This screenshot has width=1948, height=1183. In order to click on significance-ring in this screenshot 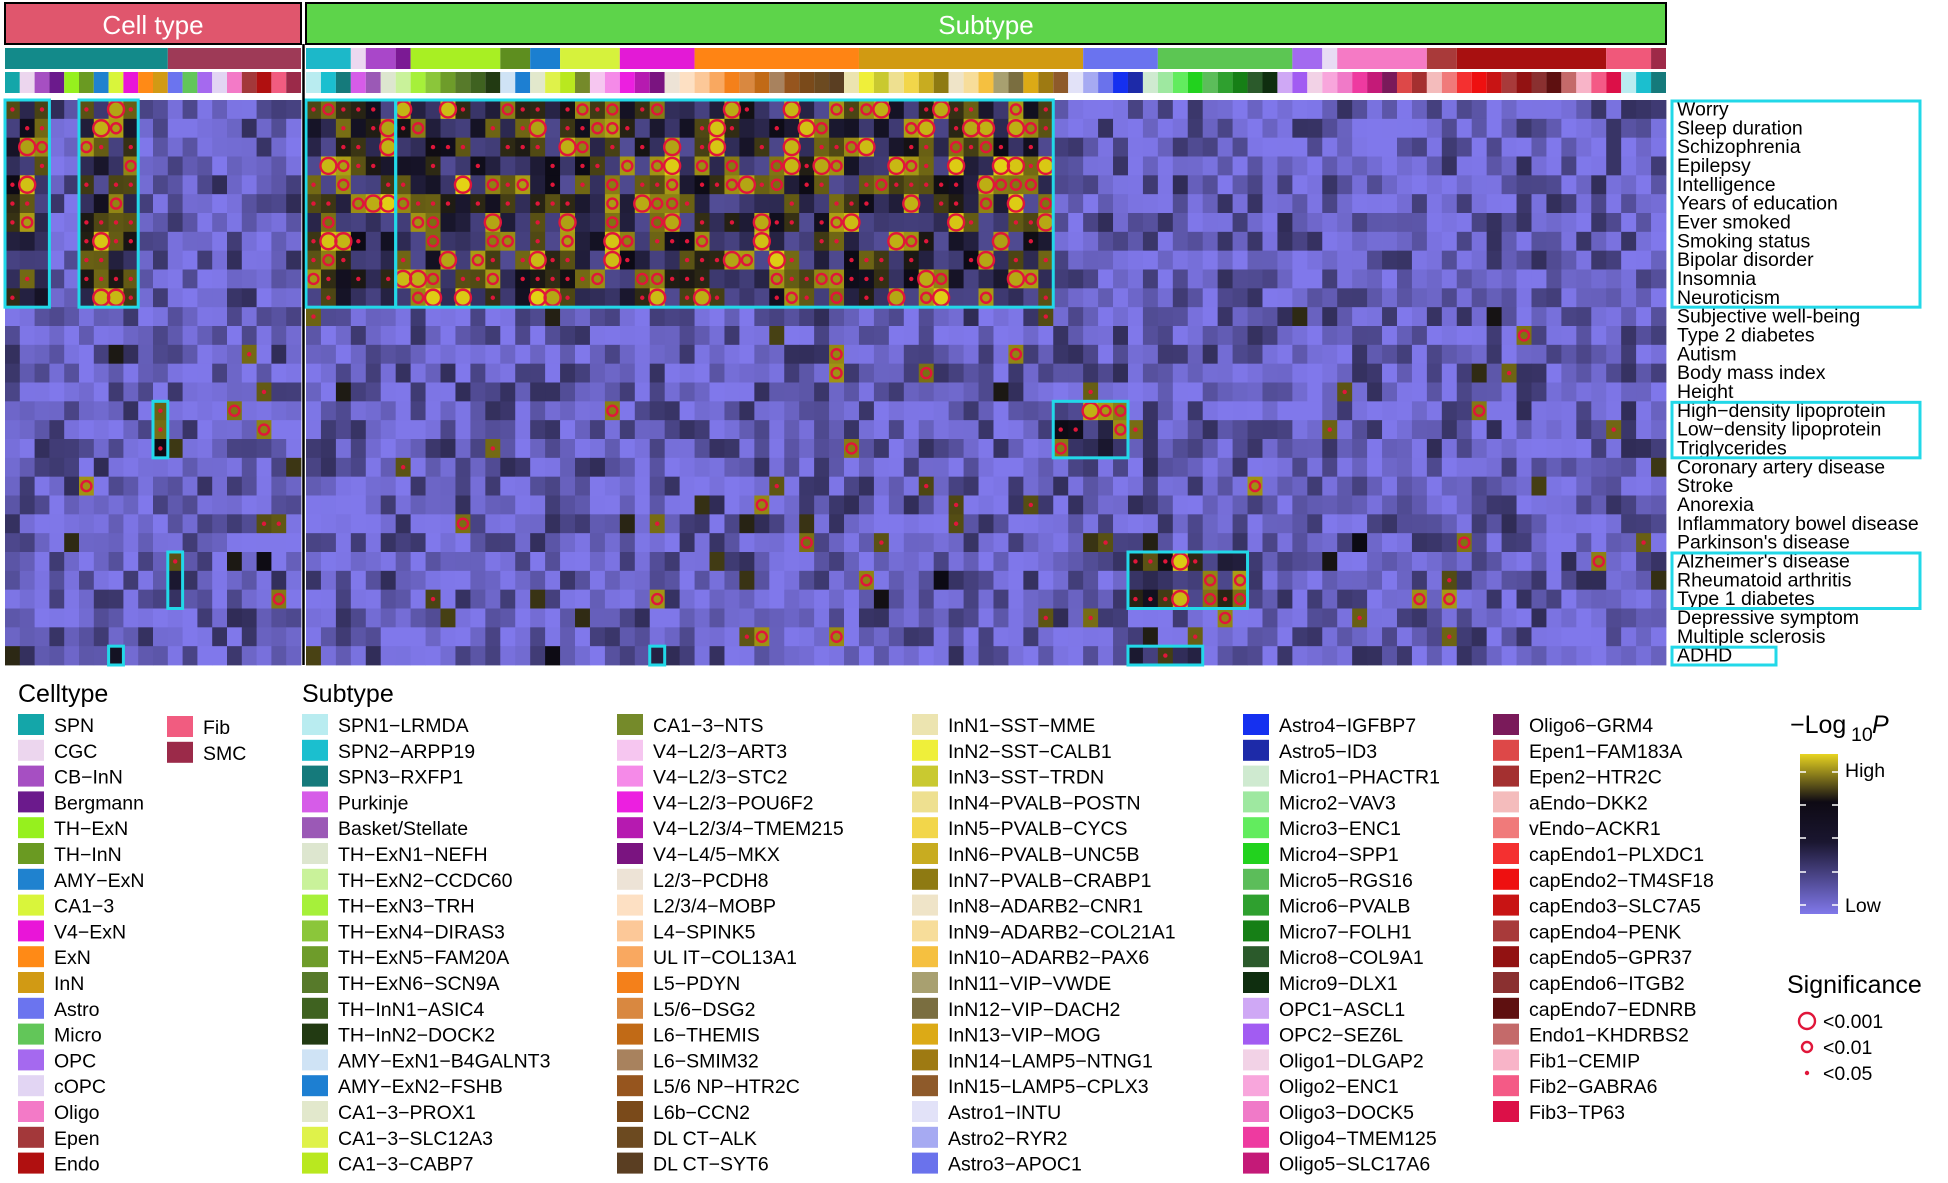, I will do `click(567, 241)`.